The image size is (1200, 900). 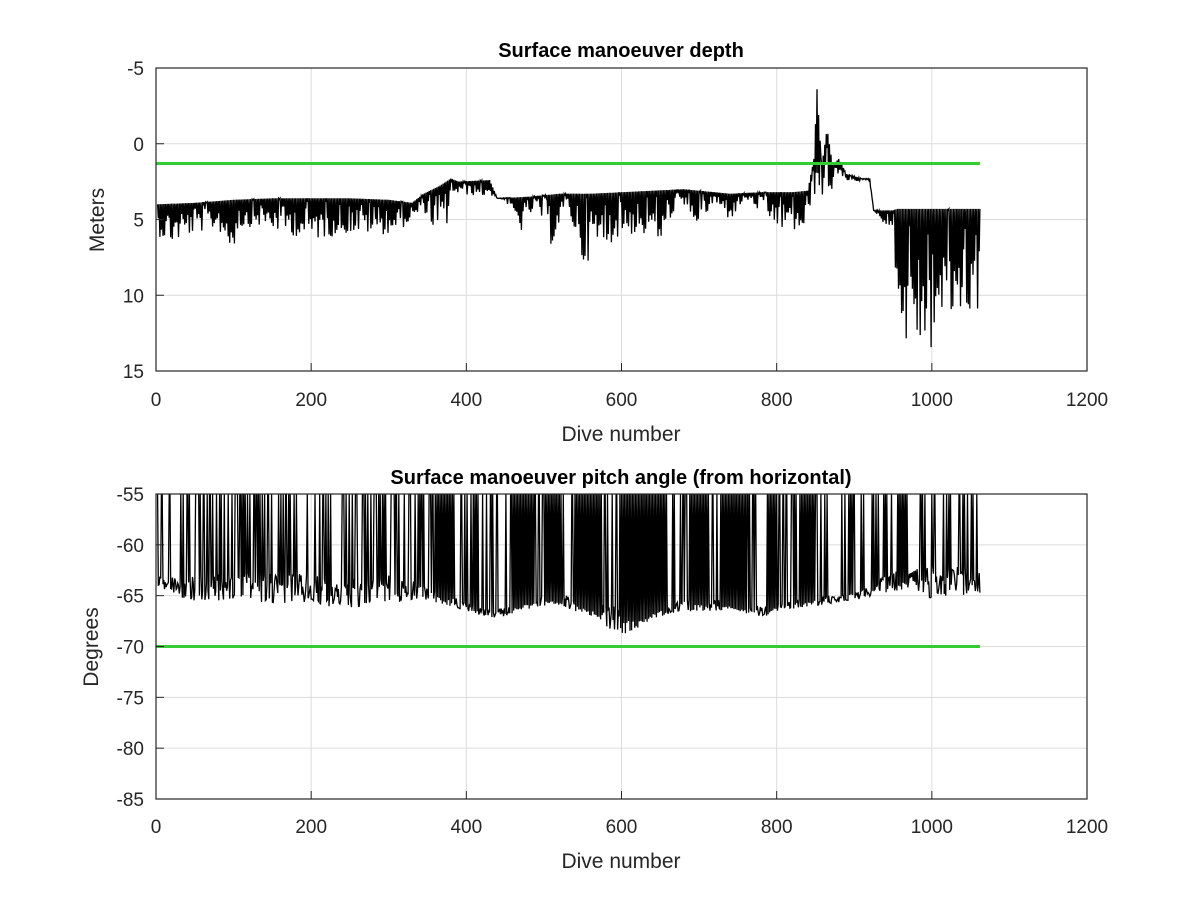 I want to click on y-tick-label: -85, so click(x=130, y=800).